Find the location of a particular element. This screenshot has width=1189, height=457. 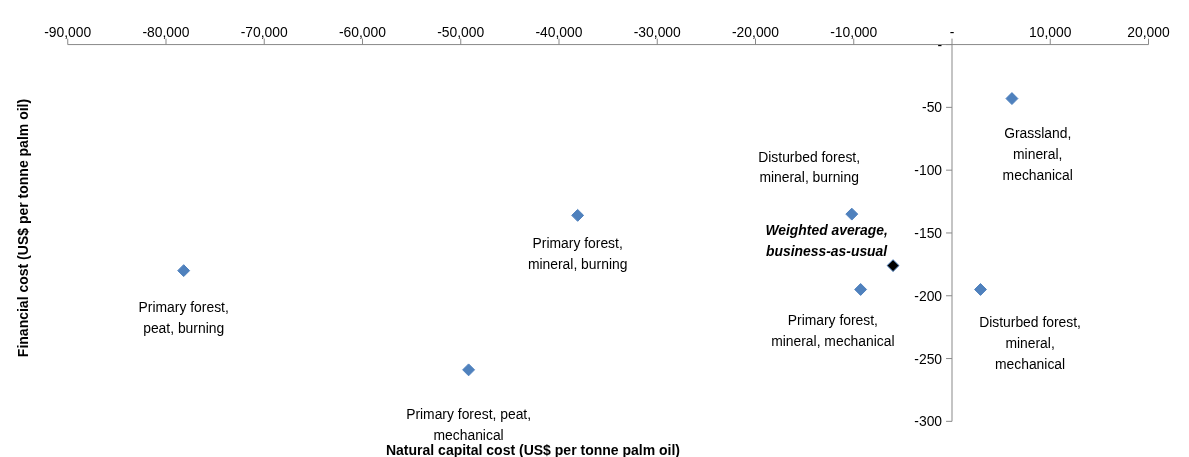

y-tick-label: -100 is located at coordinates (928, 170).